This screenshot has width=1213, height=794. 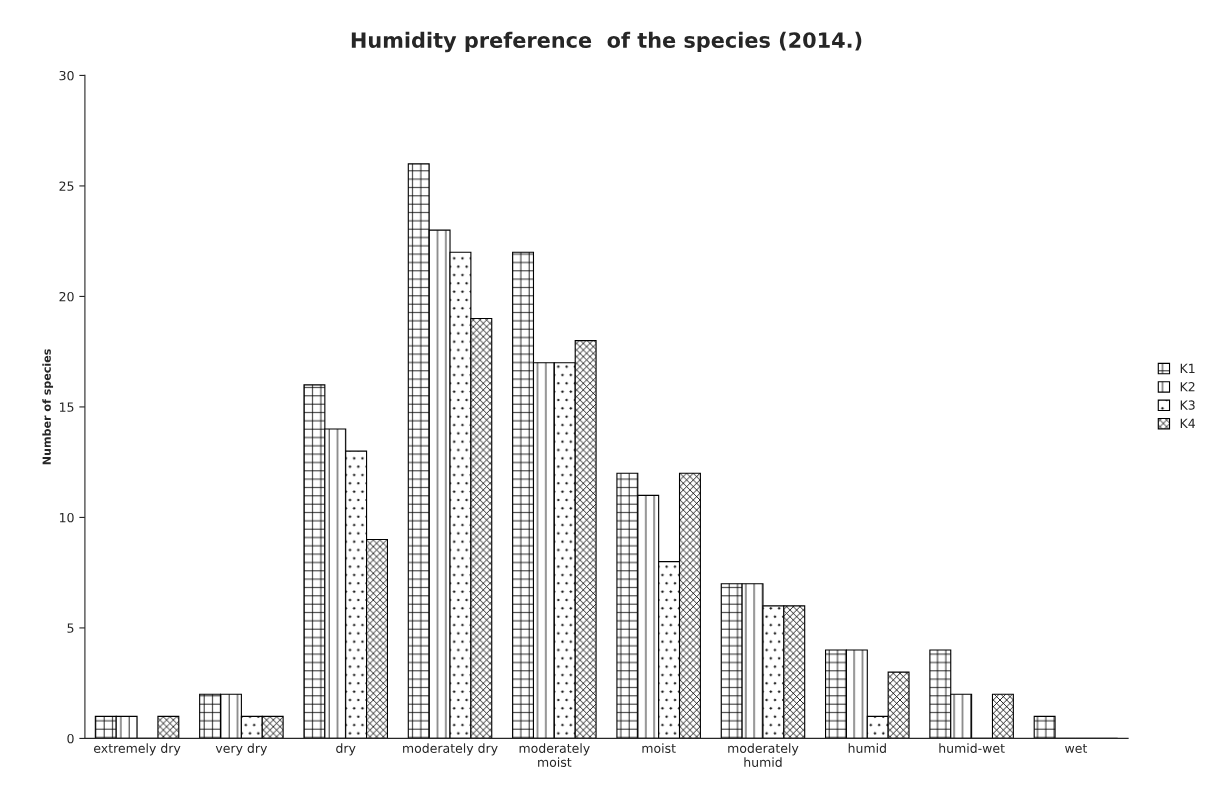 I want to click on y-tick-label: 30, so click(x=66, y=75).